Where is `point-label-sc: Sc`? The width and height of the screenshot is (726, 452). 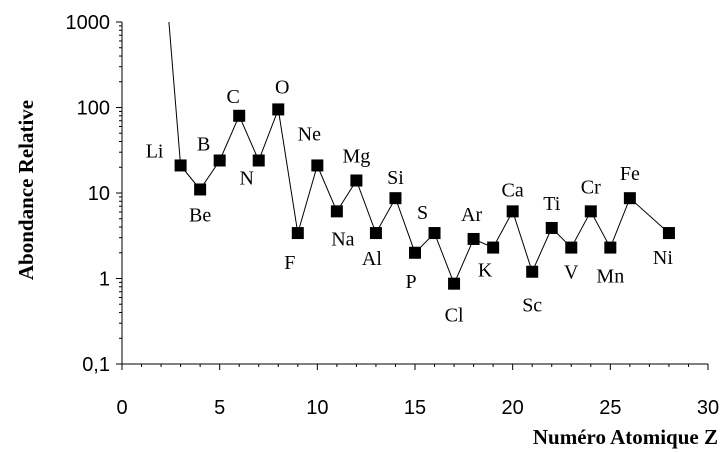
point-label-sc: Sc is located at coordinates (532, 306).